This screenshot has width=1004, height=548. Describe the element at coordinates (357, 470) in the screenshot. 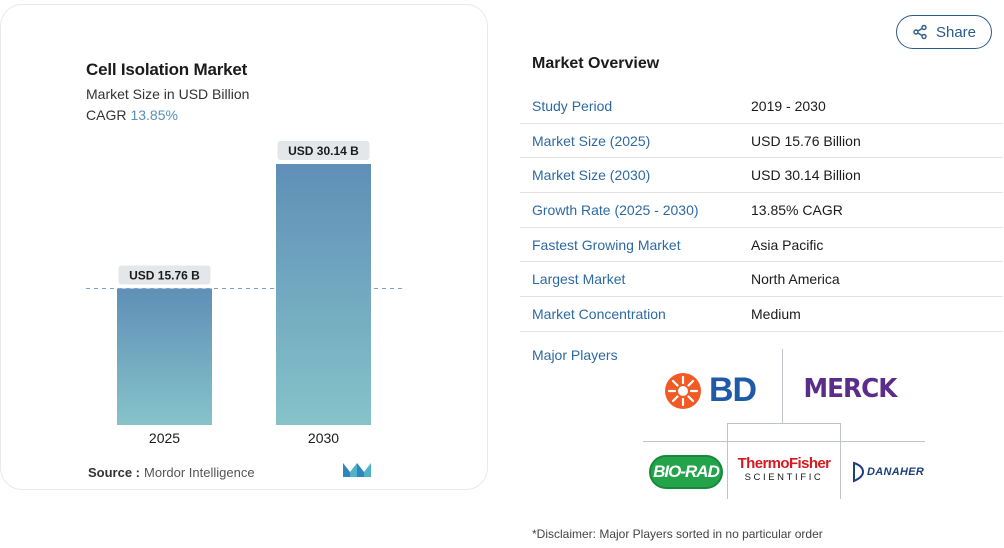

I see `mordor-intelligence-logo` at that location.